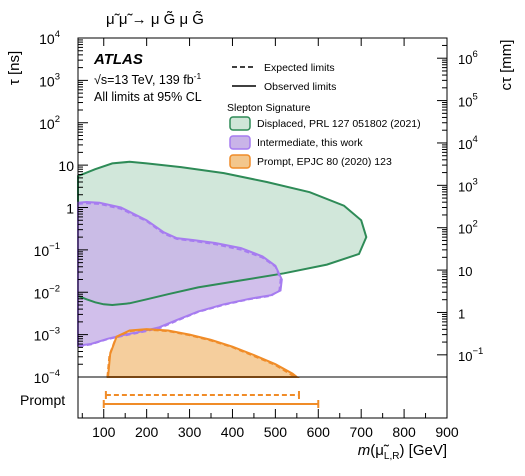 Image resolution: width=525 pixels, height=476 pixels. I want to click on x-tick-label: 500, so click(276, 432).